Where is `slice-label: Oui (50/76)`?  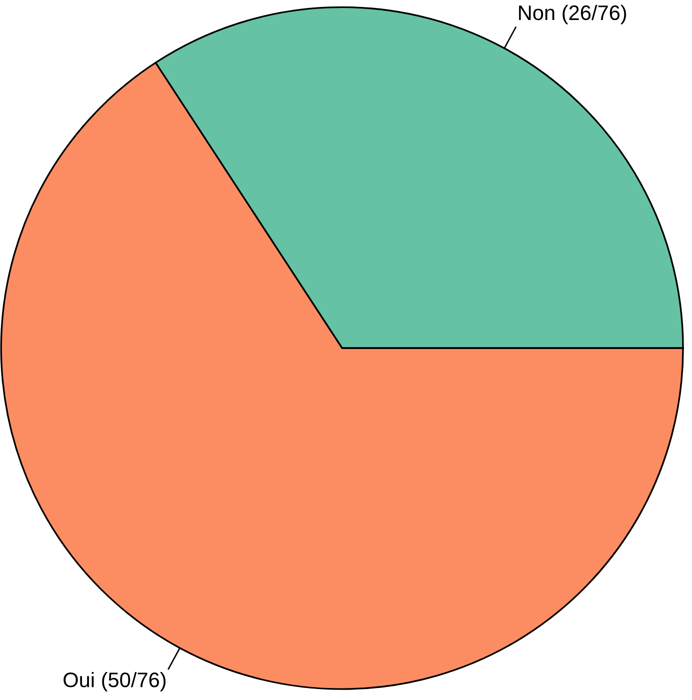
slice-label: Oui (50/76) is located at coordinates (115, 682).